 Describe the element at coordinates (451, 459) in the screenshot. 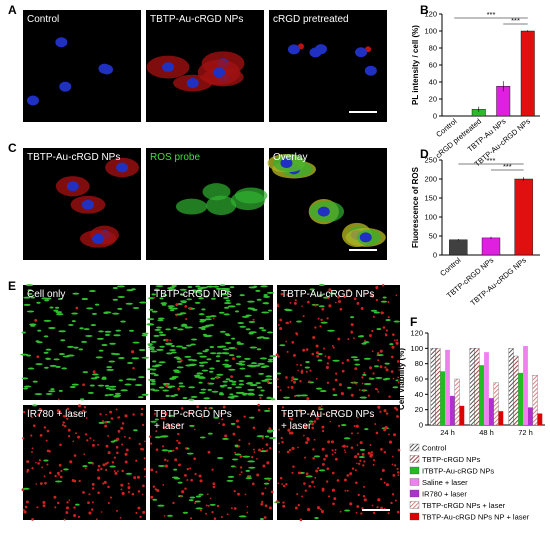

I see `legend-label: TBTP-cRGD NPs` at that location.